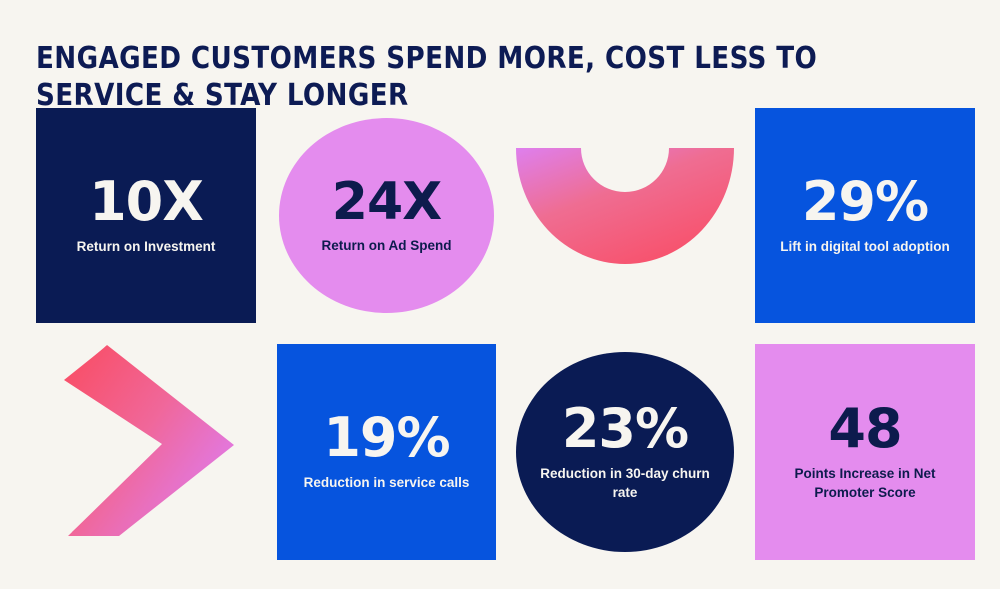 Image resolution: width=1000 pixels, height=589 pixels. Describe the element at coordinates (386, 201) in the screenshot. I see `stat-value-roas: 24X` at that location.